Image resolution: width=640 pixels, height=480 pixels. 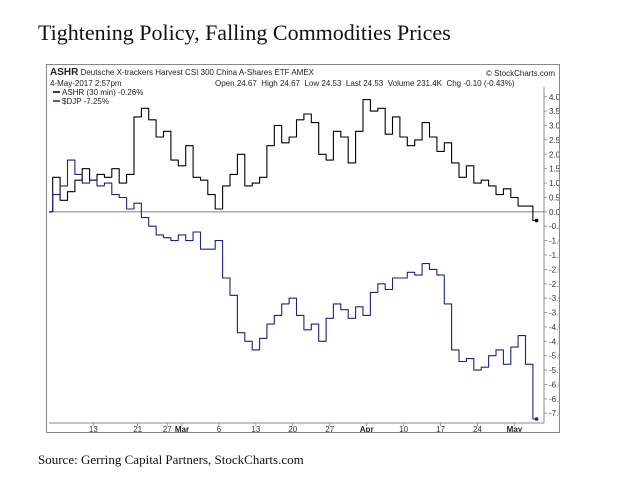 I want to click on y-tick-label: -1.5%, so click(x=554, y=255).